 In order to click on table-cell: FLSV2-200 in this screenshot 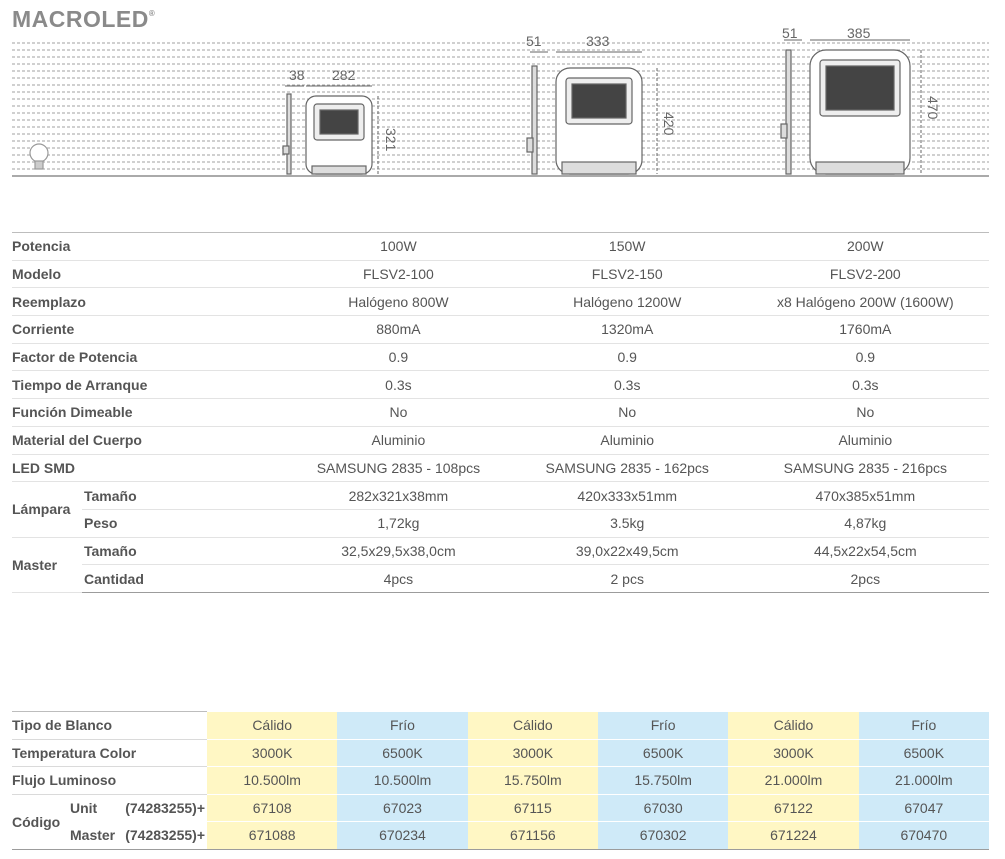, I will do `click(865, 274)`.